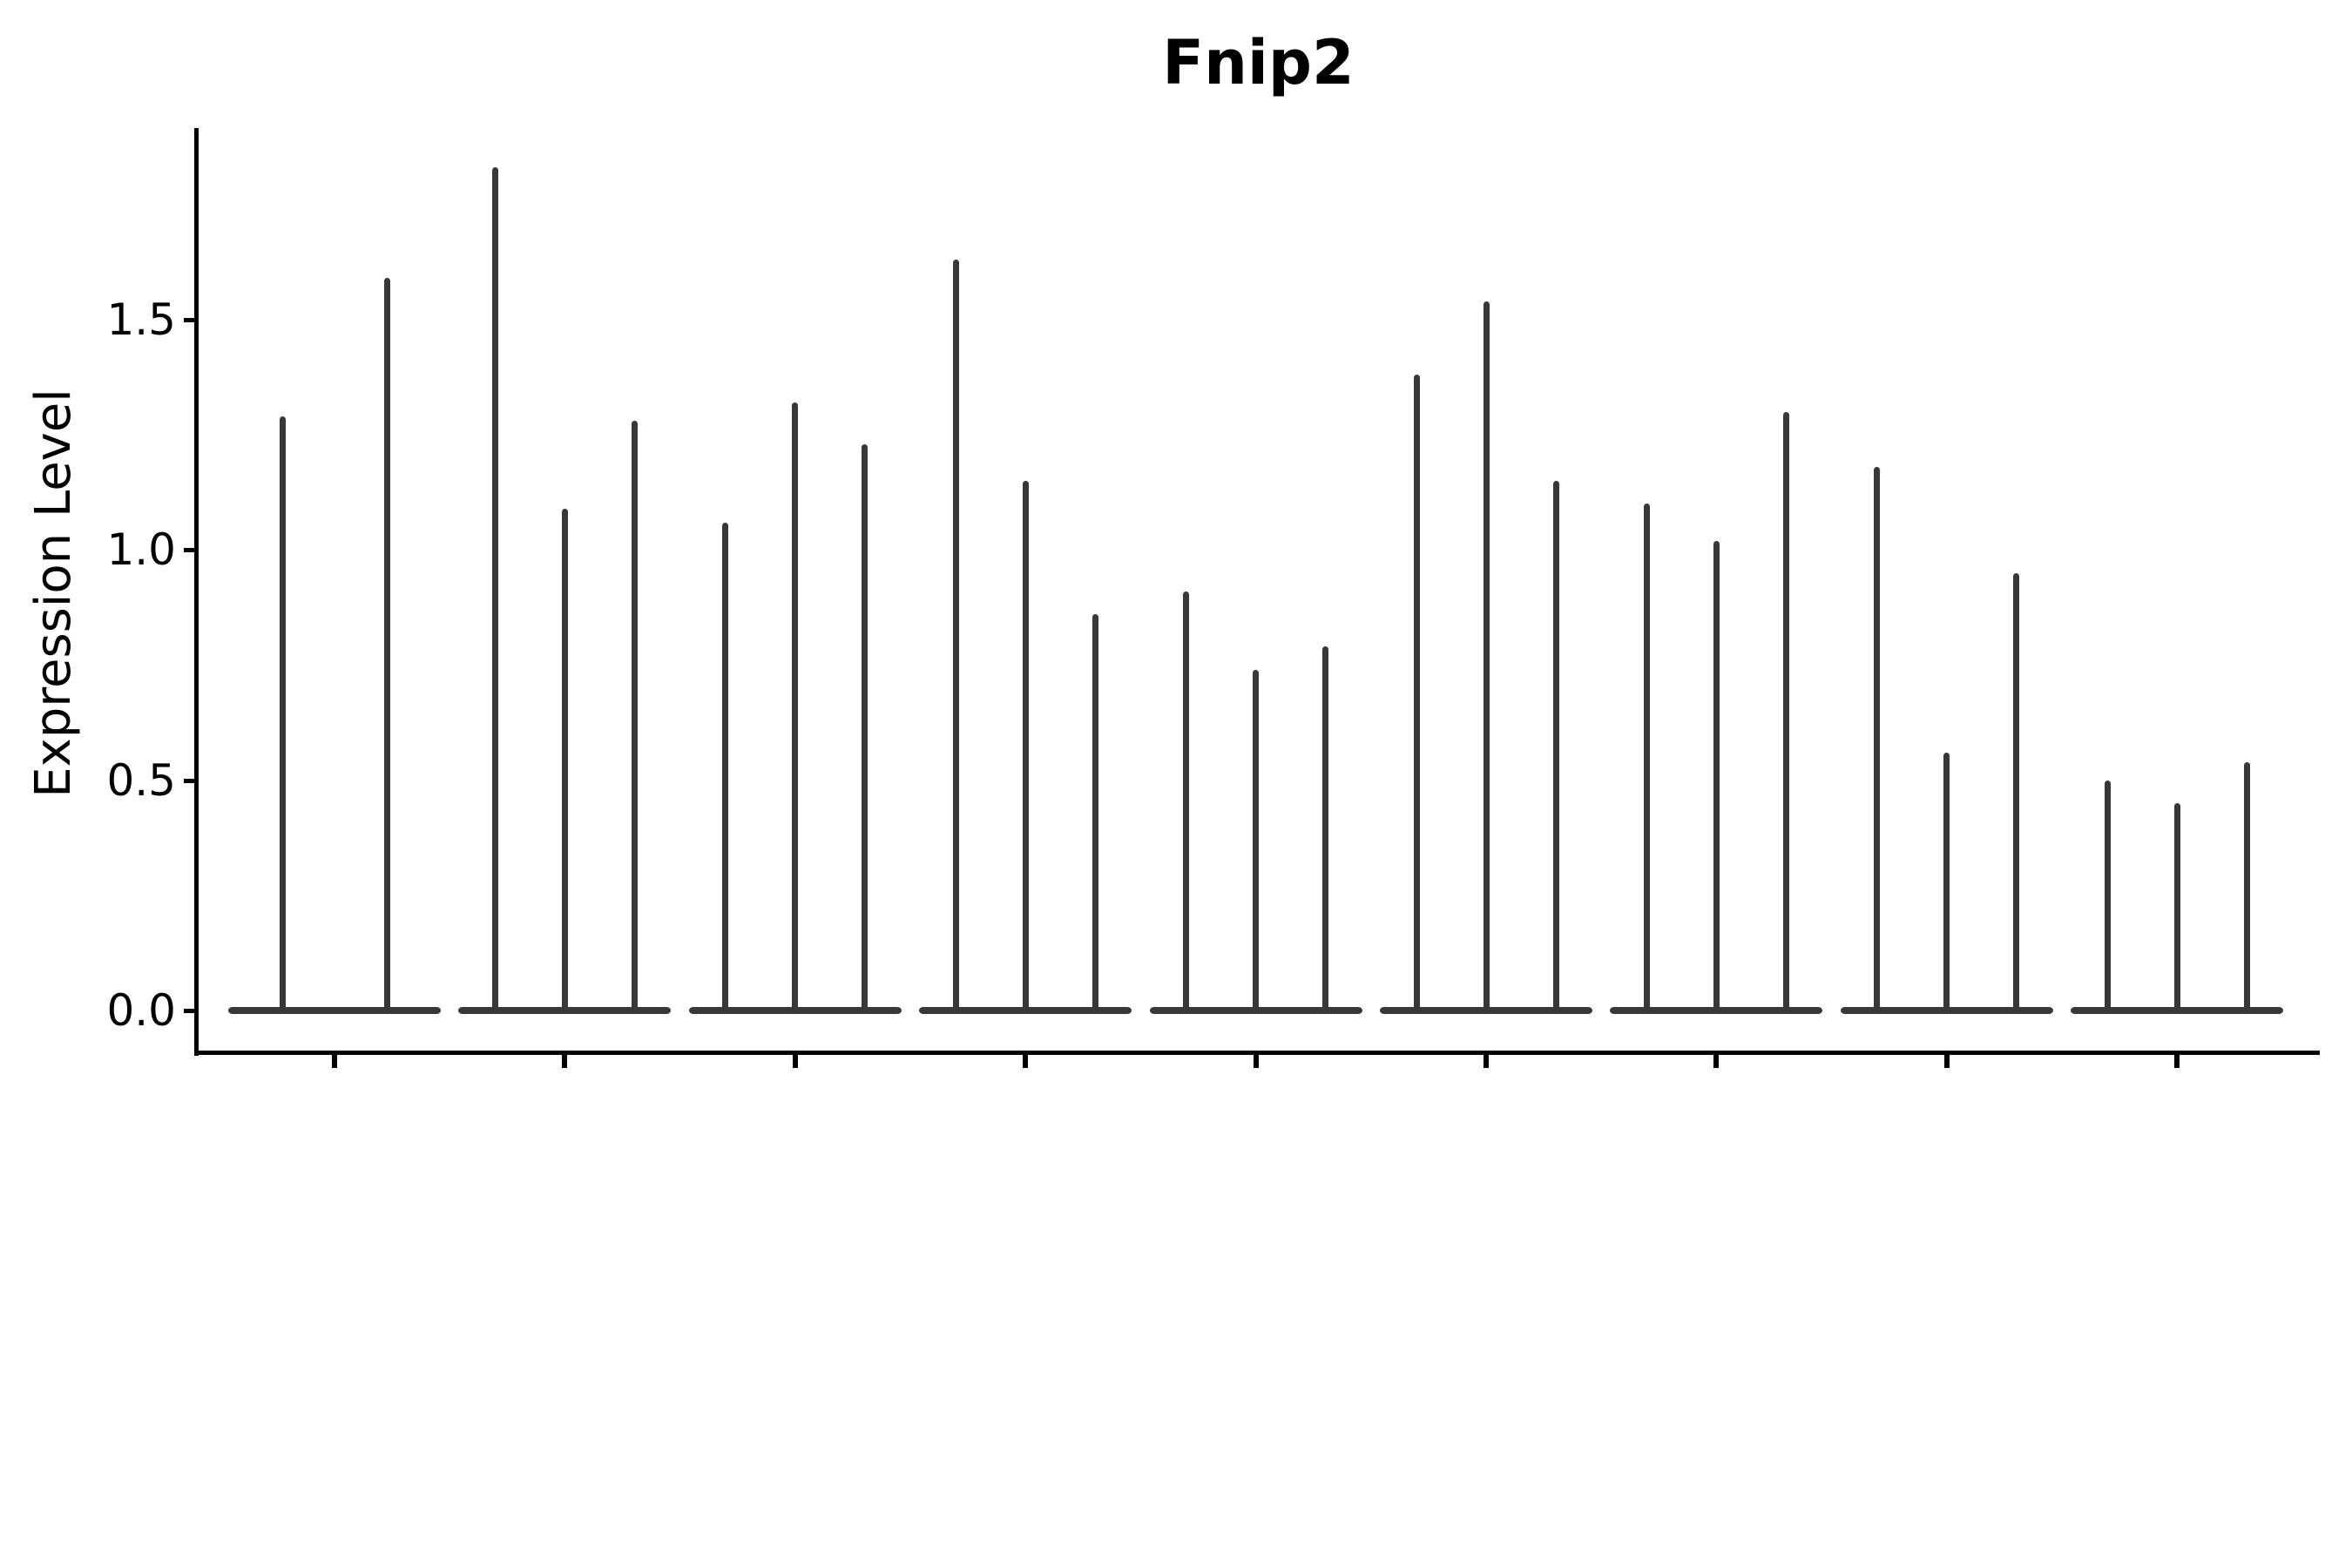 This screenshot has height=1568, width=2352. What do you see at coordinates (141, 319) in the screenshot?
I see `y-tick-label: 1.5` at bounding box center [141, 319].